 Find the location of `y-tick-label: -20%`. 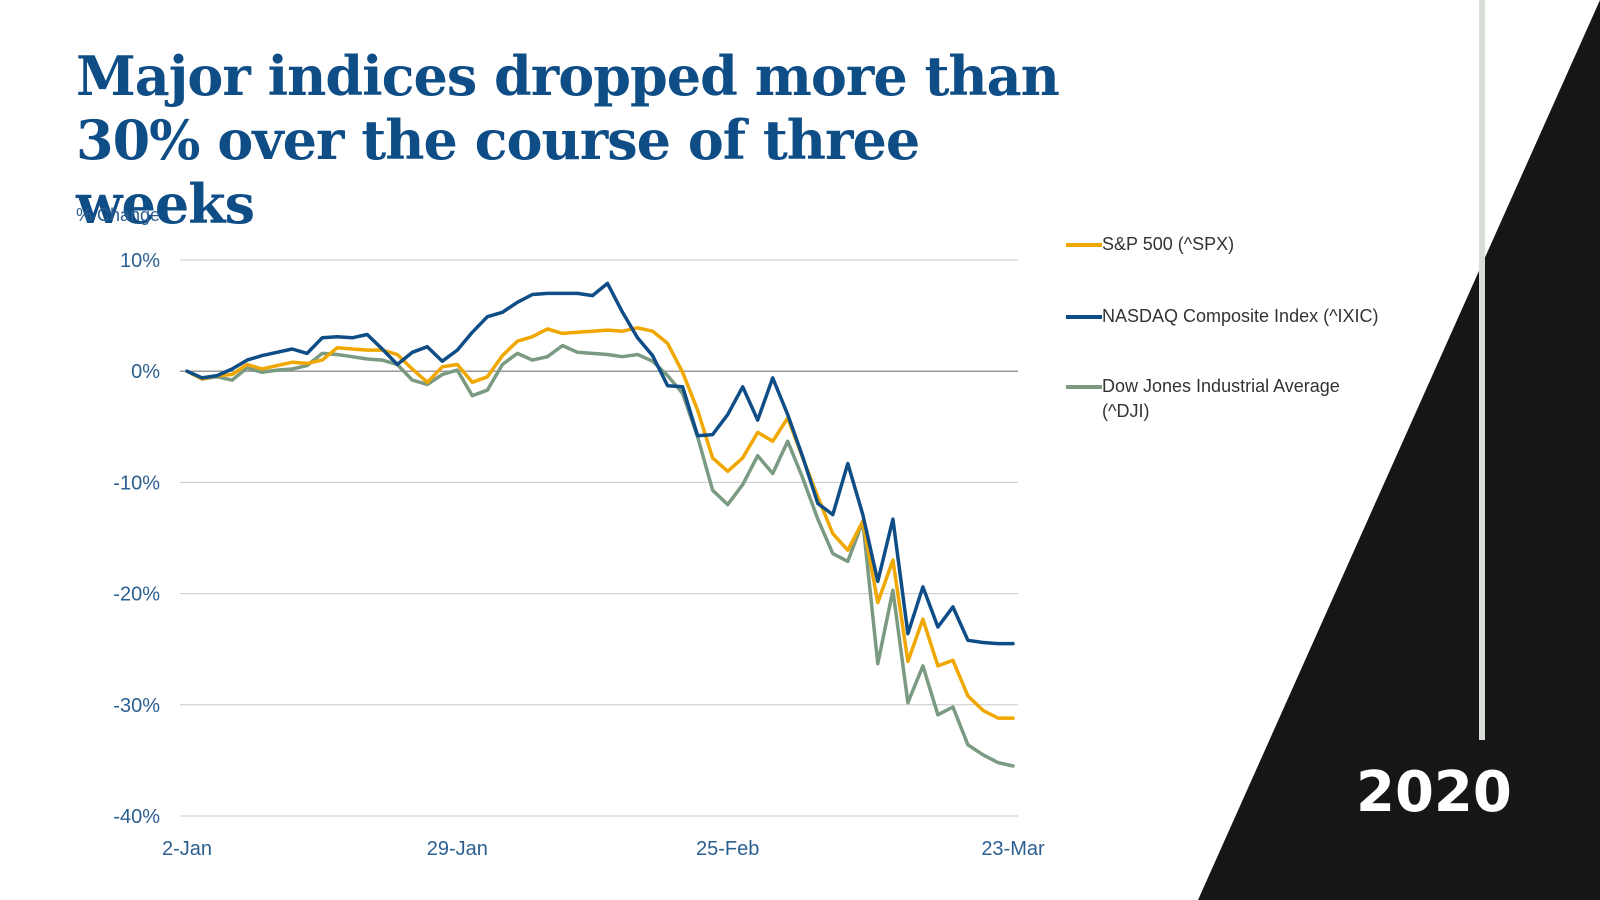

y-tick-label: -20% is located at coordinates (136, 595).